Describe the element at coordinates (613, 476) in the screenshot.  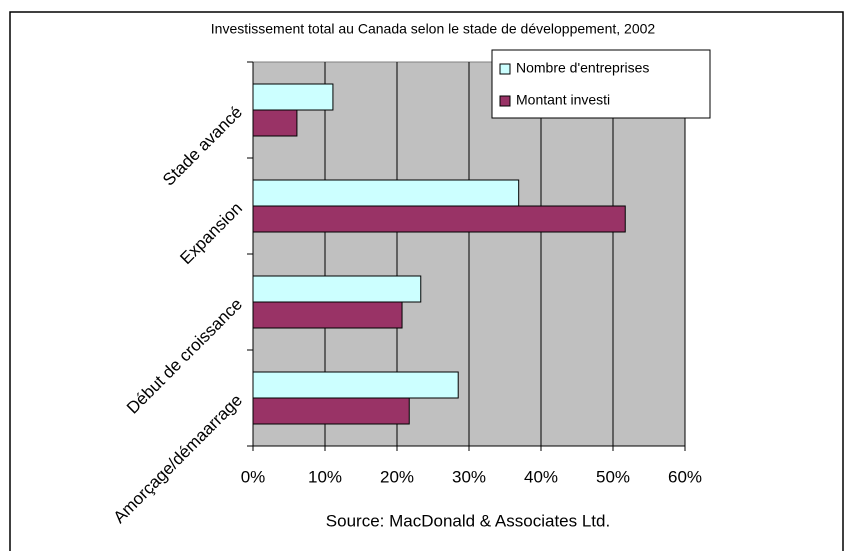
I see `x-tick-label: 50%` at that location.